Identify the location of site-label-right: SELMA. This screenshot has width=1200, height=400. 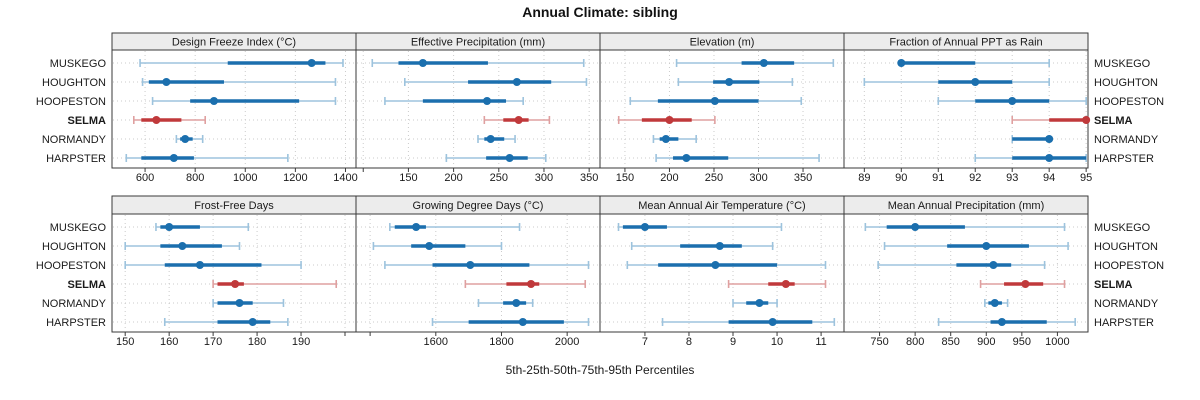
(1113, 285).